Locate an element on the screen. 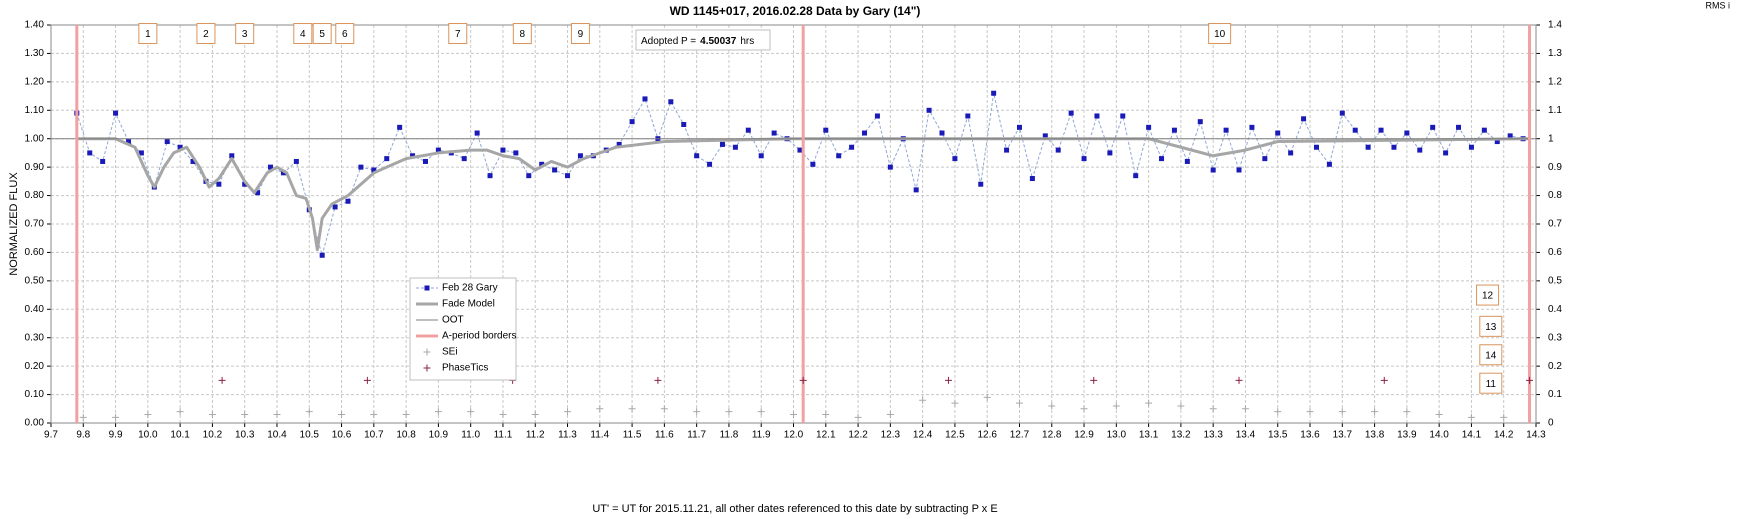 This screenshot has width=1750, height=519. legend-label: Feb 28 Gary is located at coordinates (470, 288).